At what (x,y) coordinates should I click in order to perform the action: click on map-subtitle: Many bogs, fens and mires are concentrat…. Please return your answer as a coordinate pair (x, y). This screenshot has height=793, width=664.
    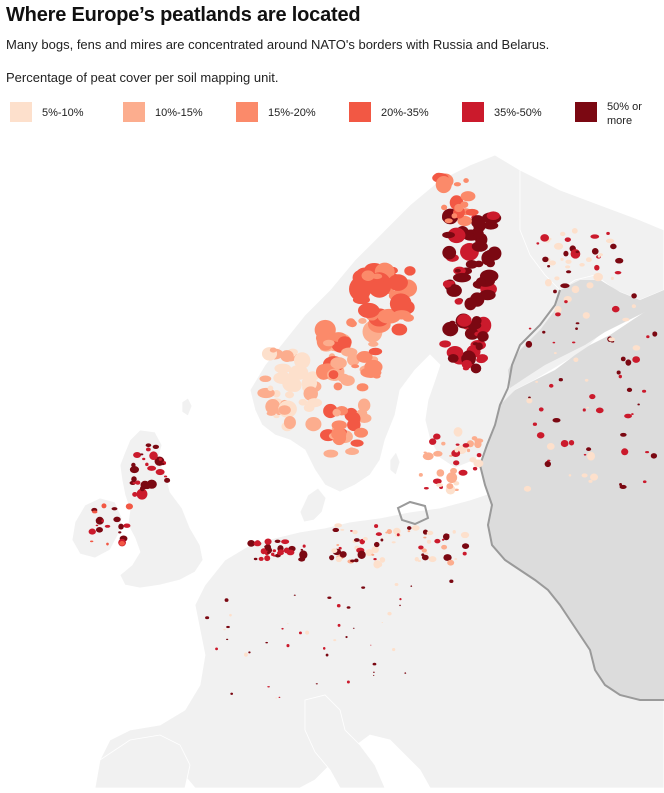
    Looking at the image, I should click on (278, 44).